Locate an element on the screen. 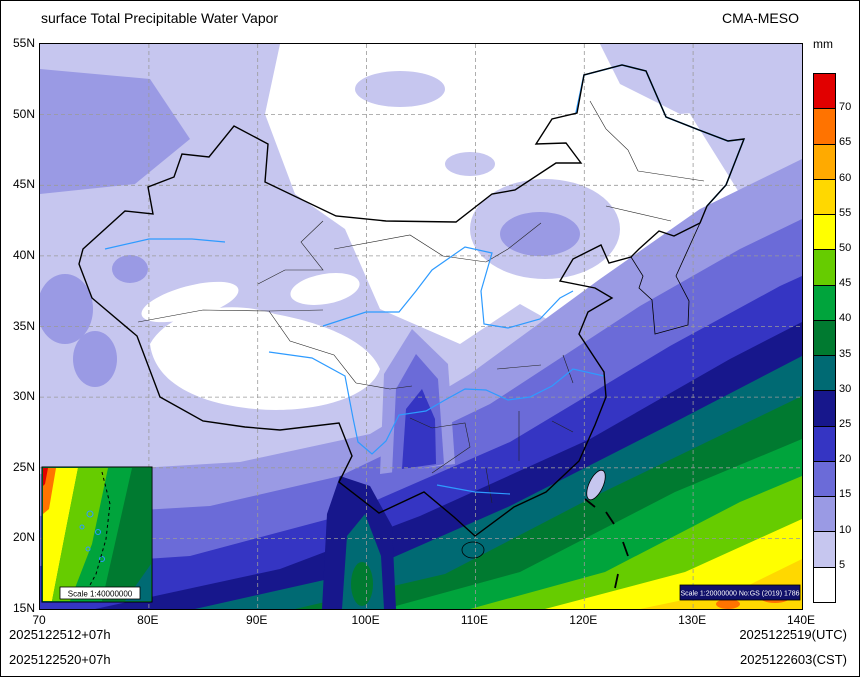 This screenshot has width=860, height=677. sw-tongue-green is located at coordinates (362, 584).